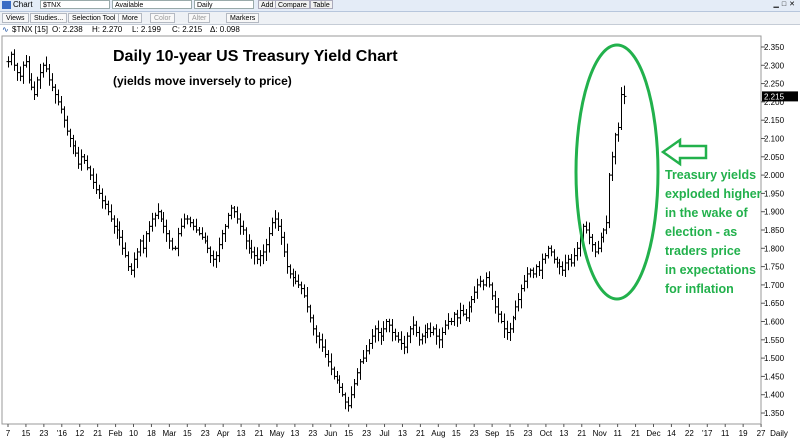 The width and height of the screenshot is (800, 440). What do you see at coordinates (779, 433) in the screenshot?
I see `x-tick-label: Daily` at bounding box center [779, 433].